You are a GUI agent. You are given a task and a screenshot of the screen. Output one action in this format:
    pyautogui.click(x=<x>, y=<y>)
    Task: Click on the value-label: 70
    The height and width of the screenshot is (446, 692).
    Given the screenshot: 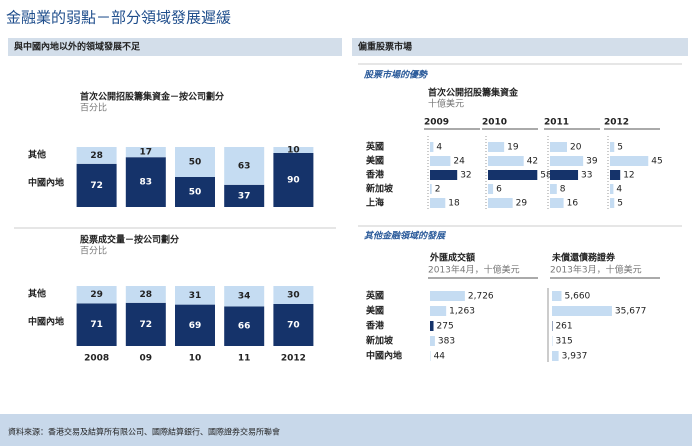 What is the action you would take?
    pyautogui.click(x=293, y=326)
    